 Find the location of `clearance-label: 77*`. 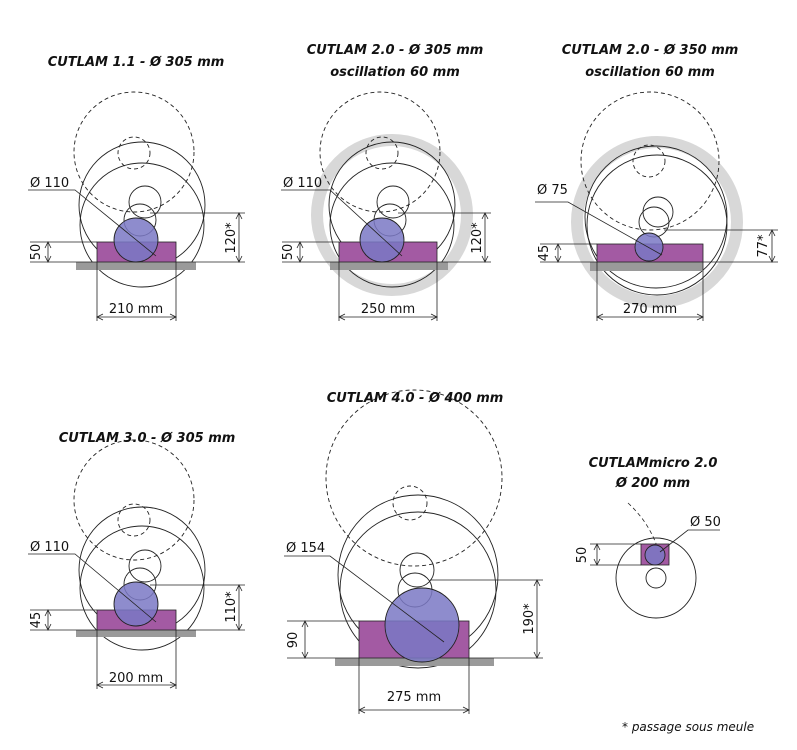

clearance-label: 77* is located at coordinates (763, 246).